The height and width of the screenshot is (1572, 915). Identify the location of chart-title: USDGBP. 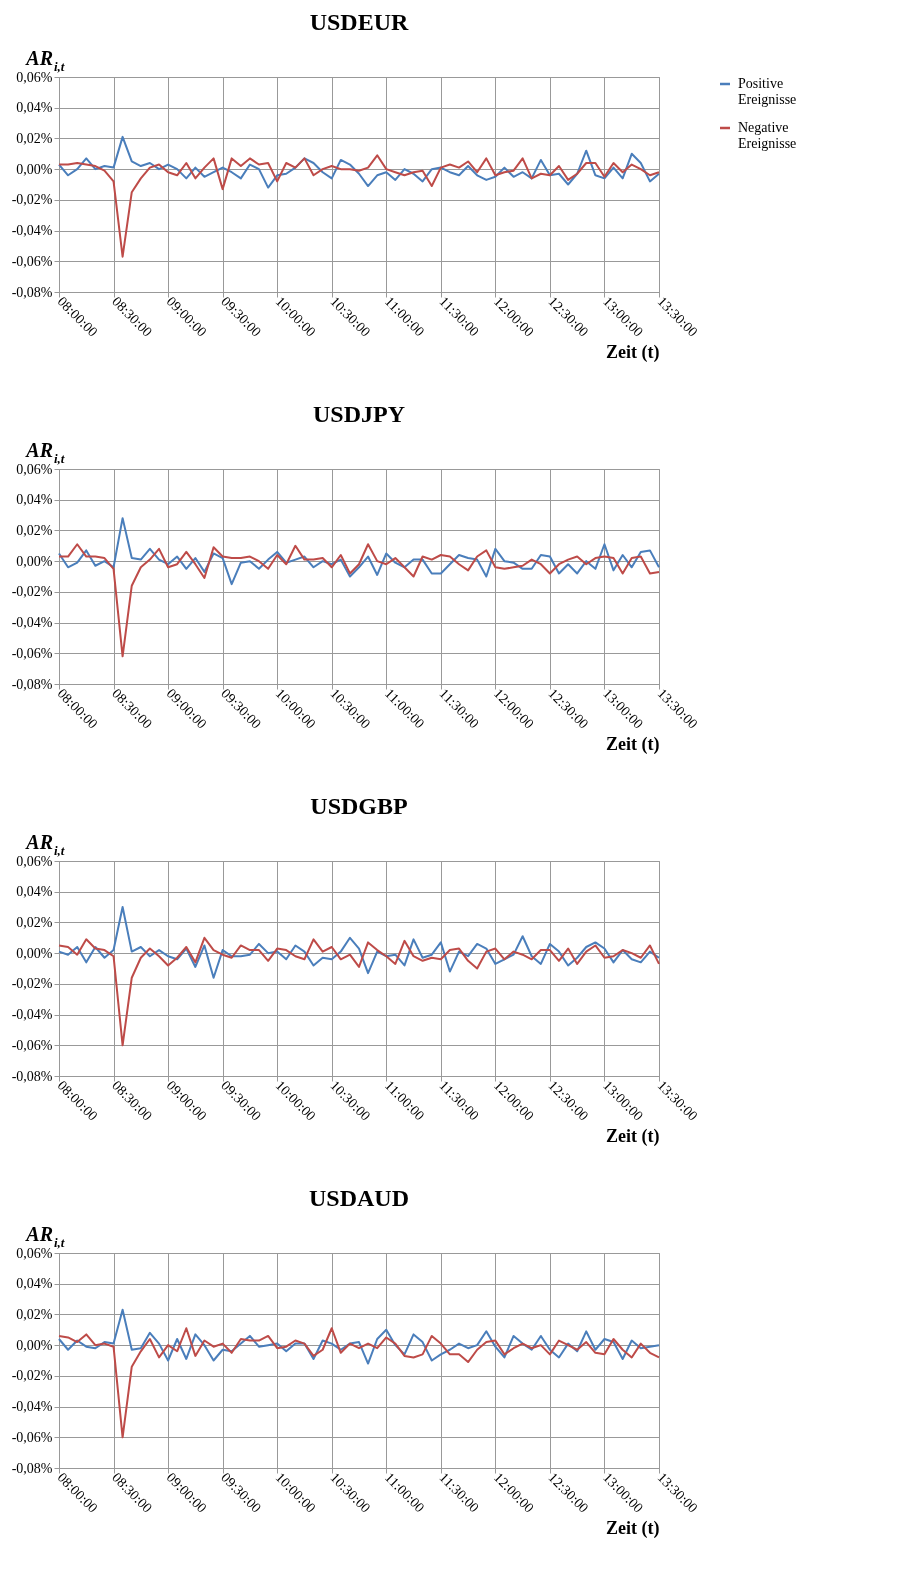
(359, 806).